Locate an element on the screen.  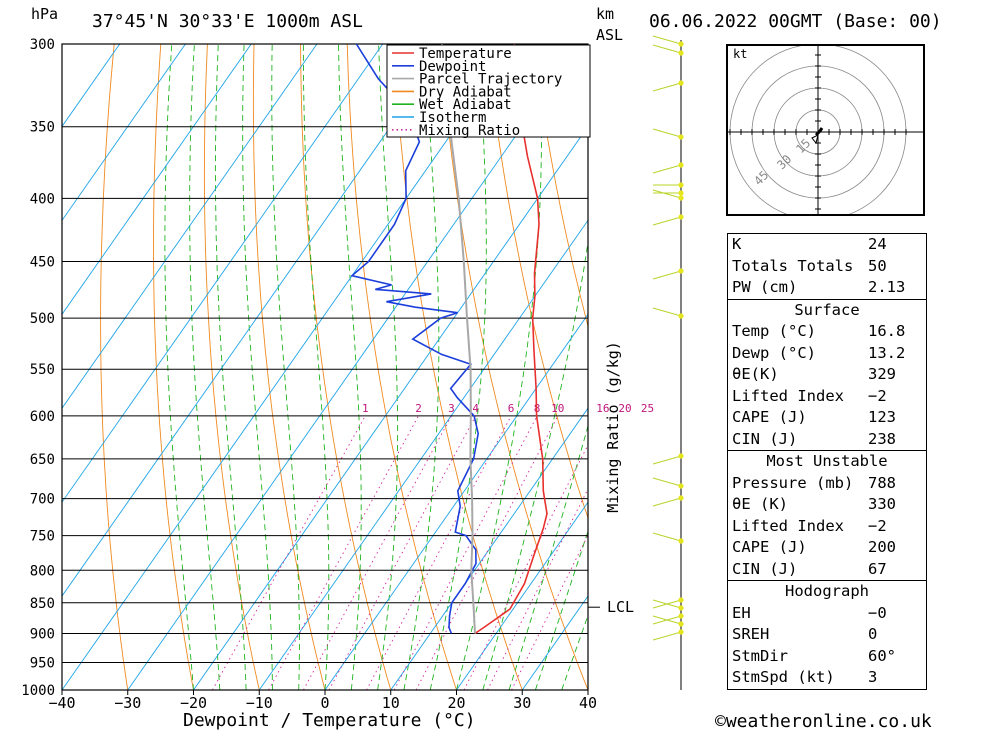
most-unstable-section-row: Lifted Index −2 is located at coordinates (827, 527).